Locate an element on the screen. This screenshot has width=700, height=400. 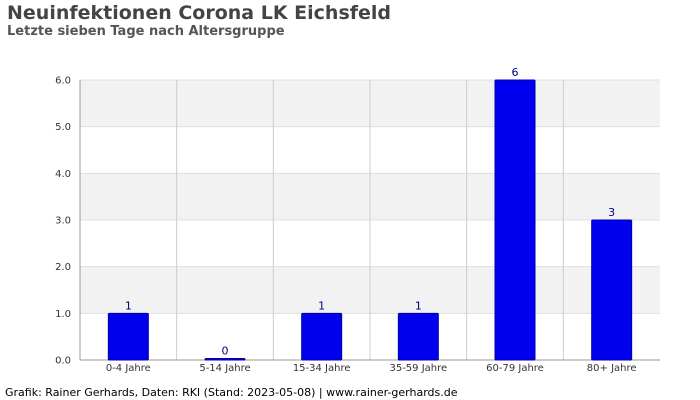
y-tick-label: 6.0 is located at coordinates (63, 81).